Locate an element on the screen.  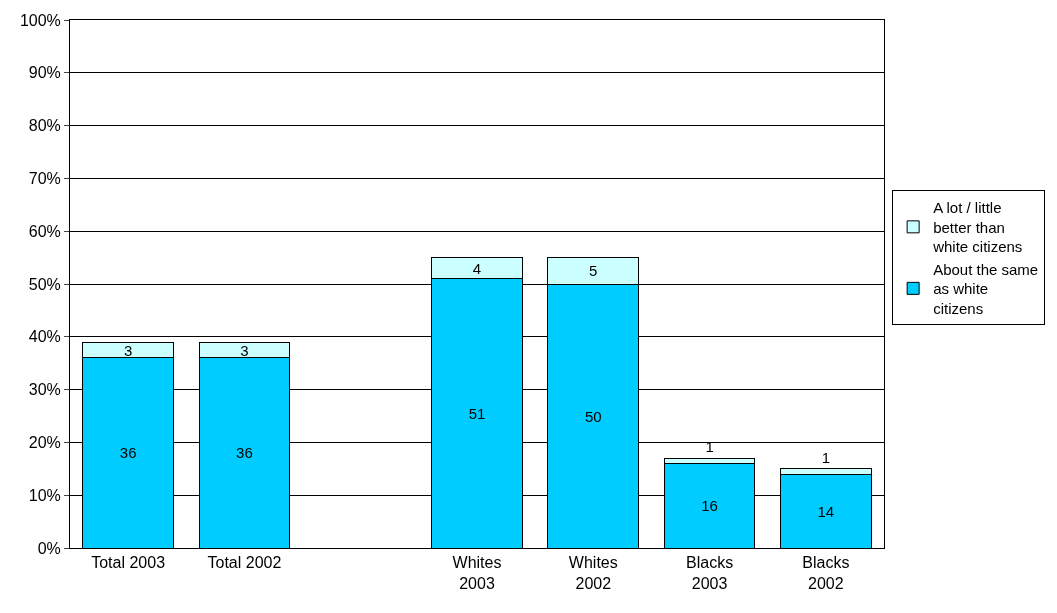
y-tick-label: 0% is located at coordinates (49, 548).